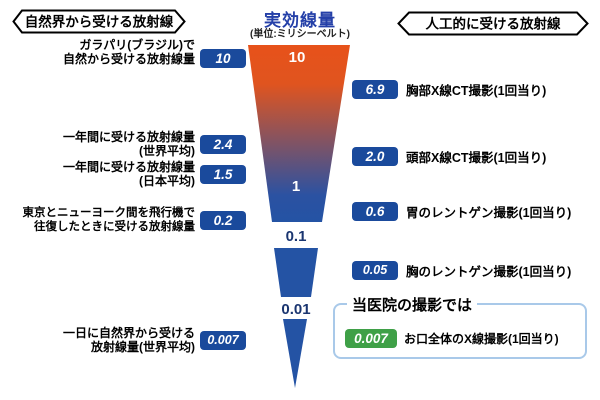 The height and width of the screenshot is (400, 600). I want to click on funnel-segment-middle, so click(296, 272).